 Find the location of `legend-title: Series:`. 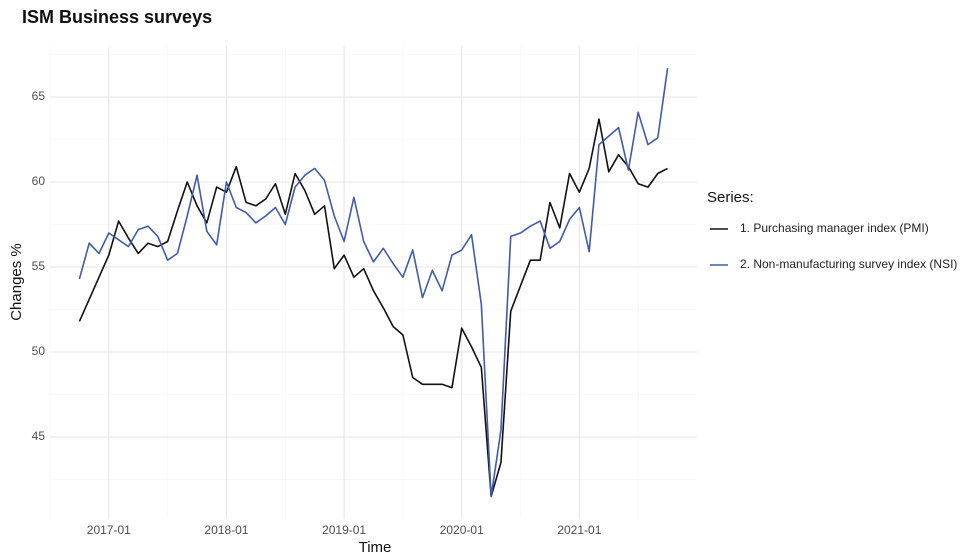

legend-title: Series: is located at coordinates (730, 197).